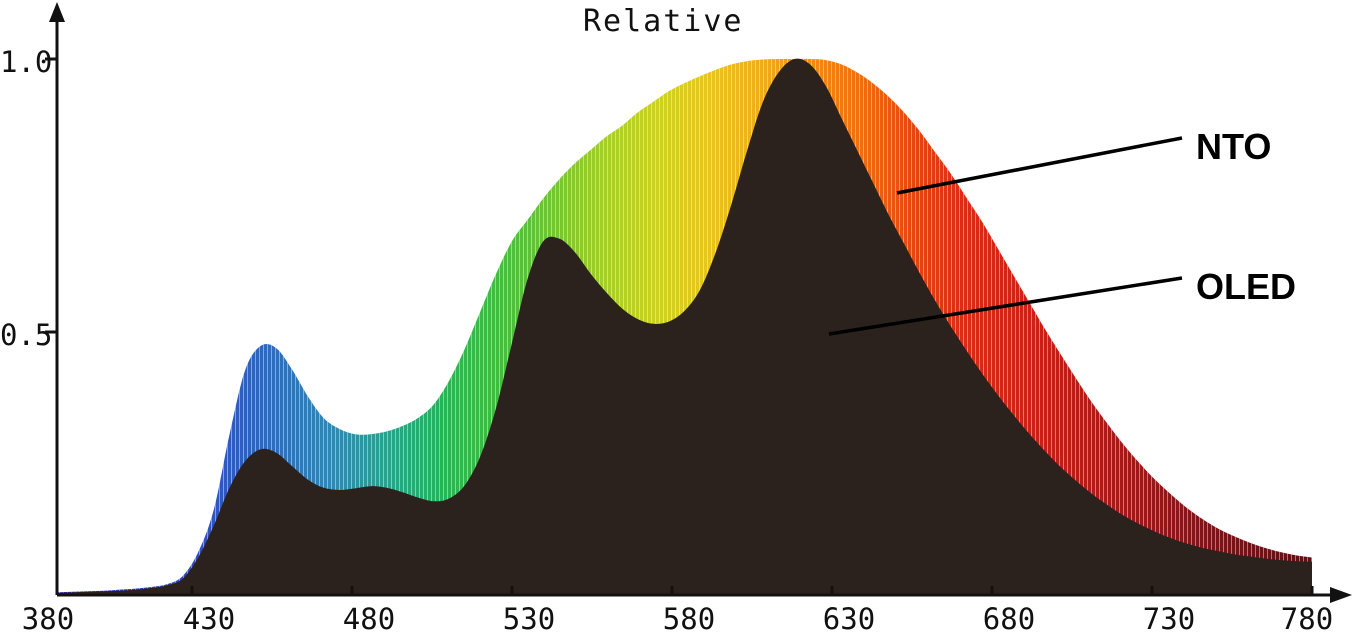 This screenshot has width=1353, height=641. I want to click on y-tick-label: 1.0, so click(26, 62).